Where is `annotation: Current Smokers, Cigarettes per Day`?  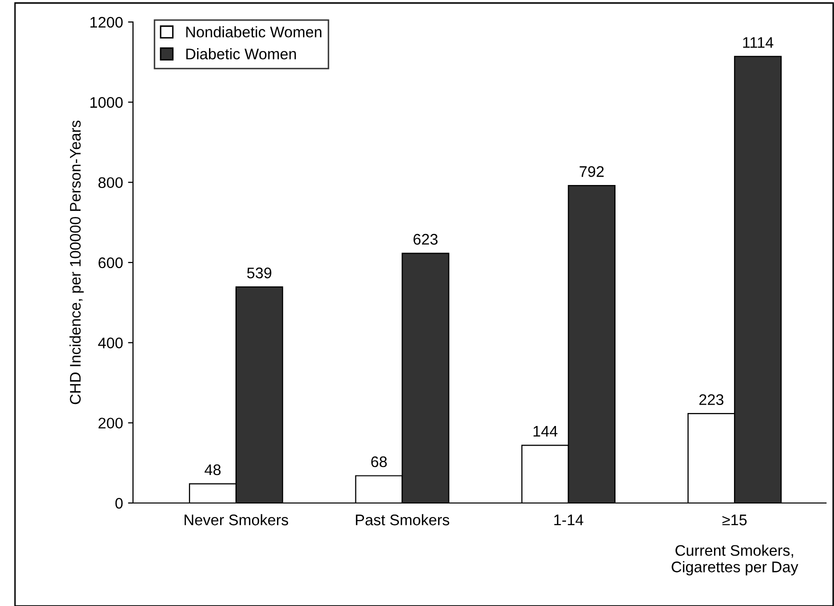 annotation: Current Smokers, Cigarettes per Day is located at coordinates (735, 560).